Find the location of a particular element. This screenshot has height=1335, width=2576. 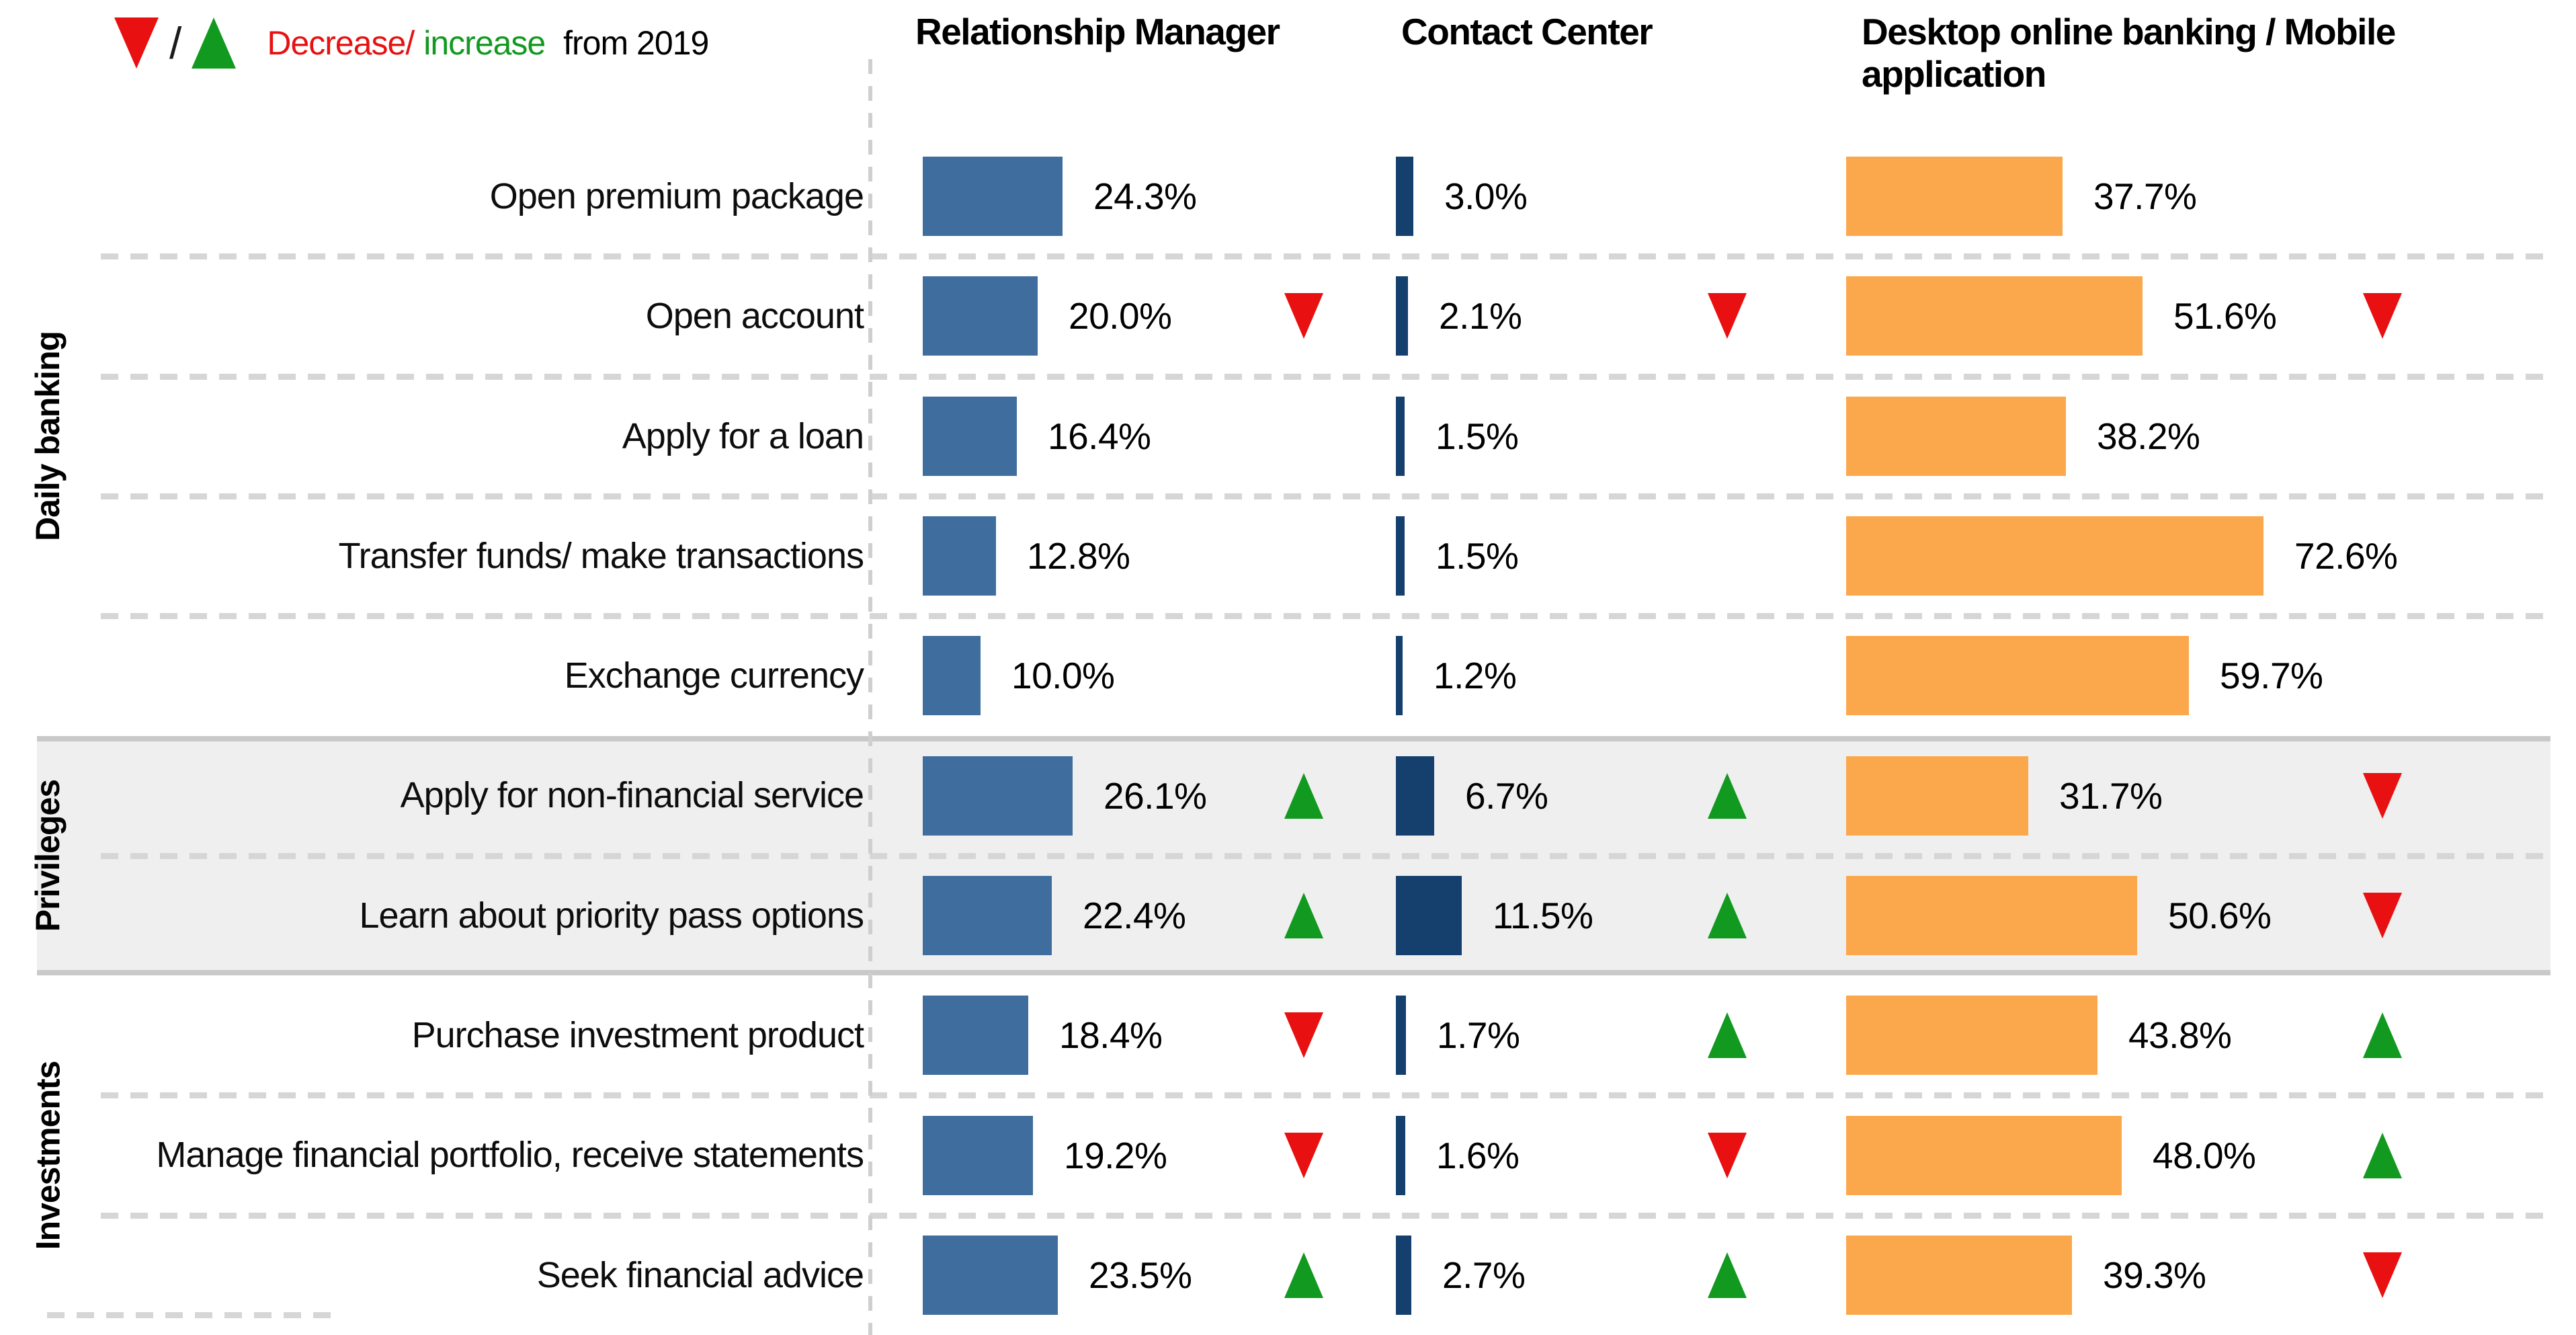

cc-value-label: 2.7% is located at coordinates (1484, 1275).